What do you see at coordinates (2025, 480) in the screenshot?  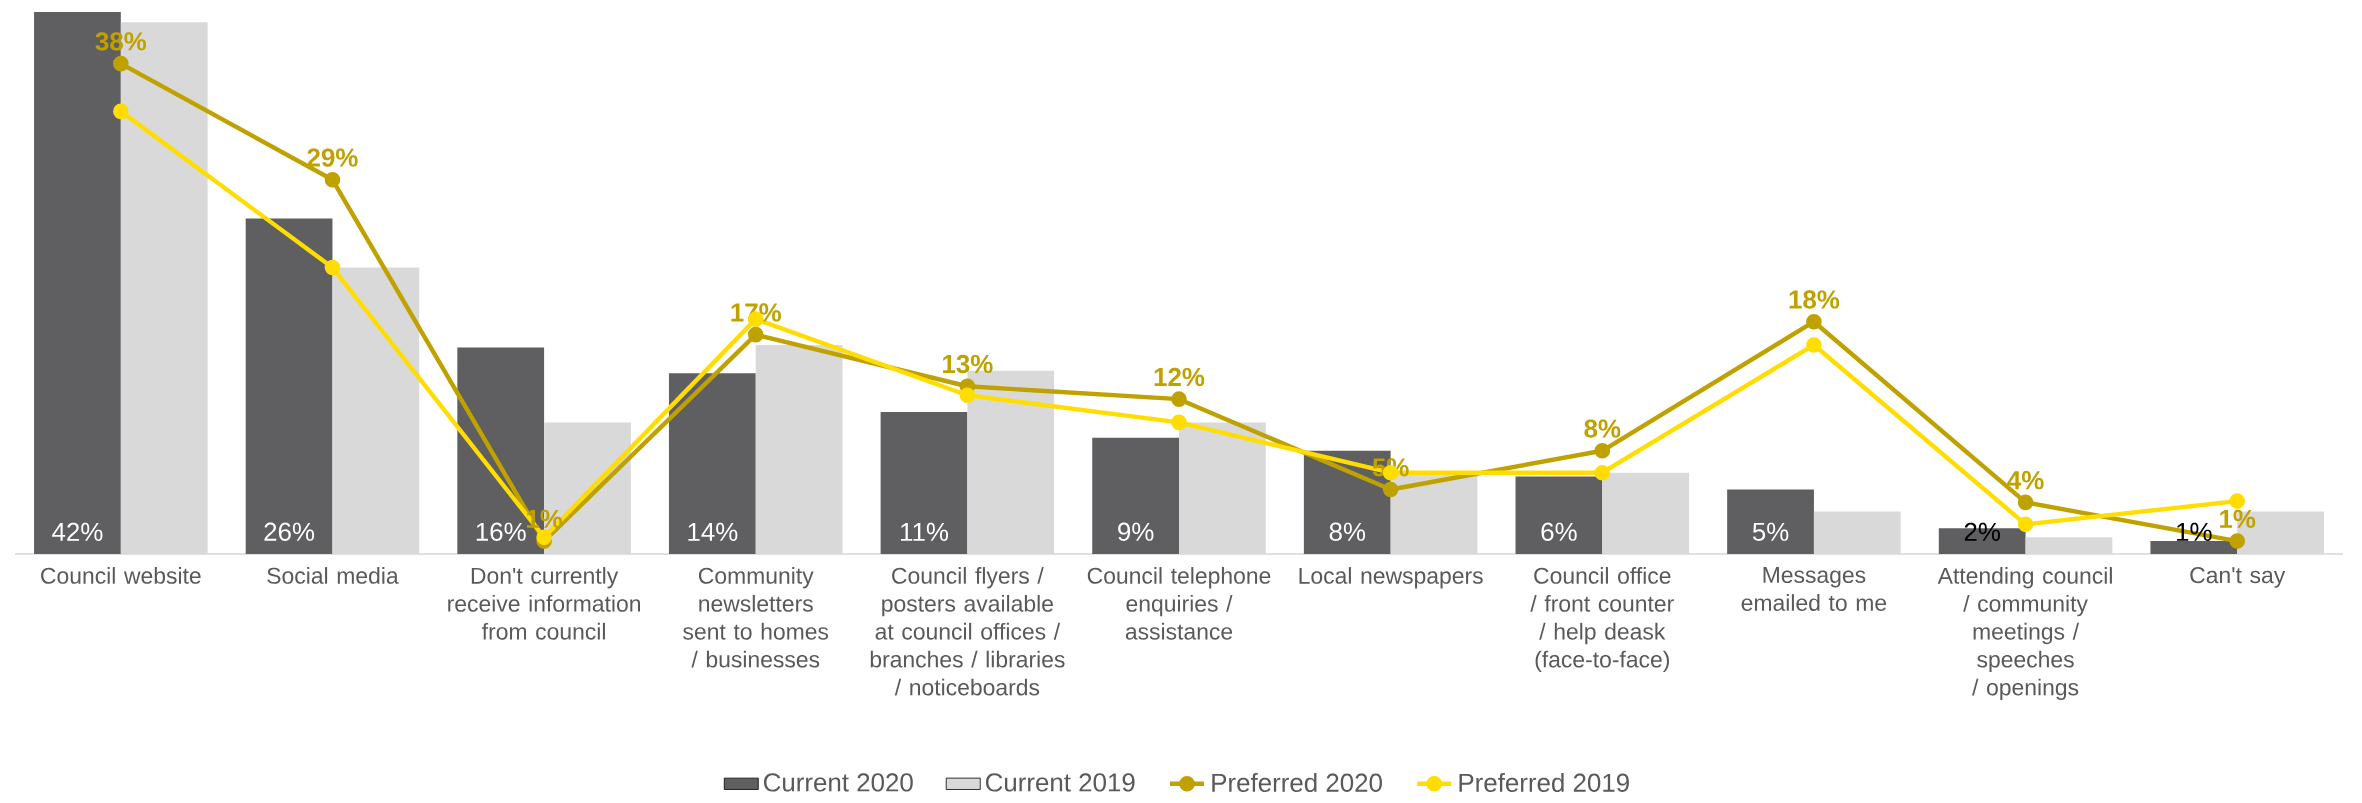 I see `data-label: 4%` at bounding box center [2025, 480].